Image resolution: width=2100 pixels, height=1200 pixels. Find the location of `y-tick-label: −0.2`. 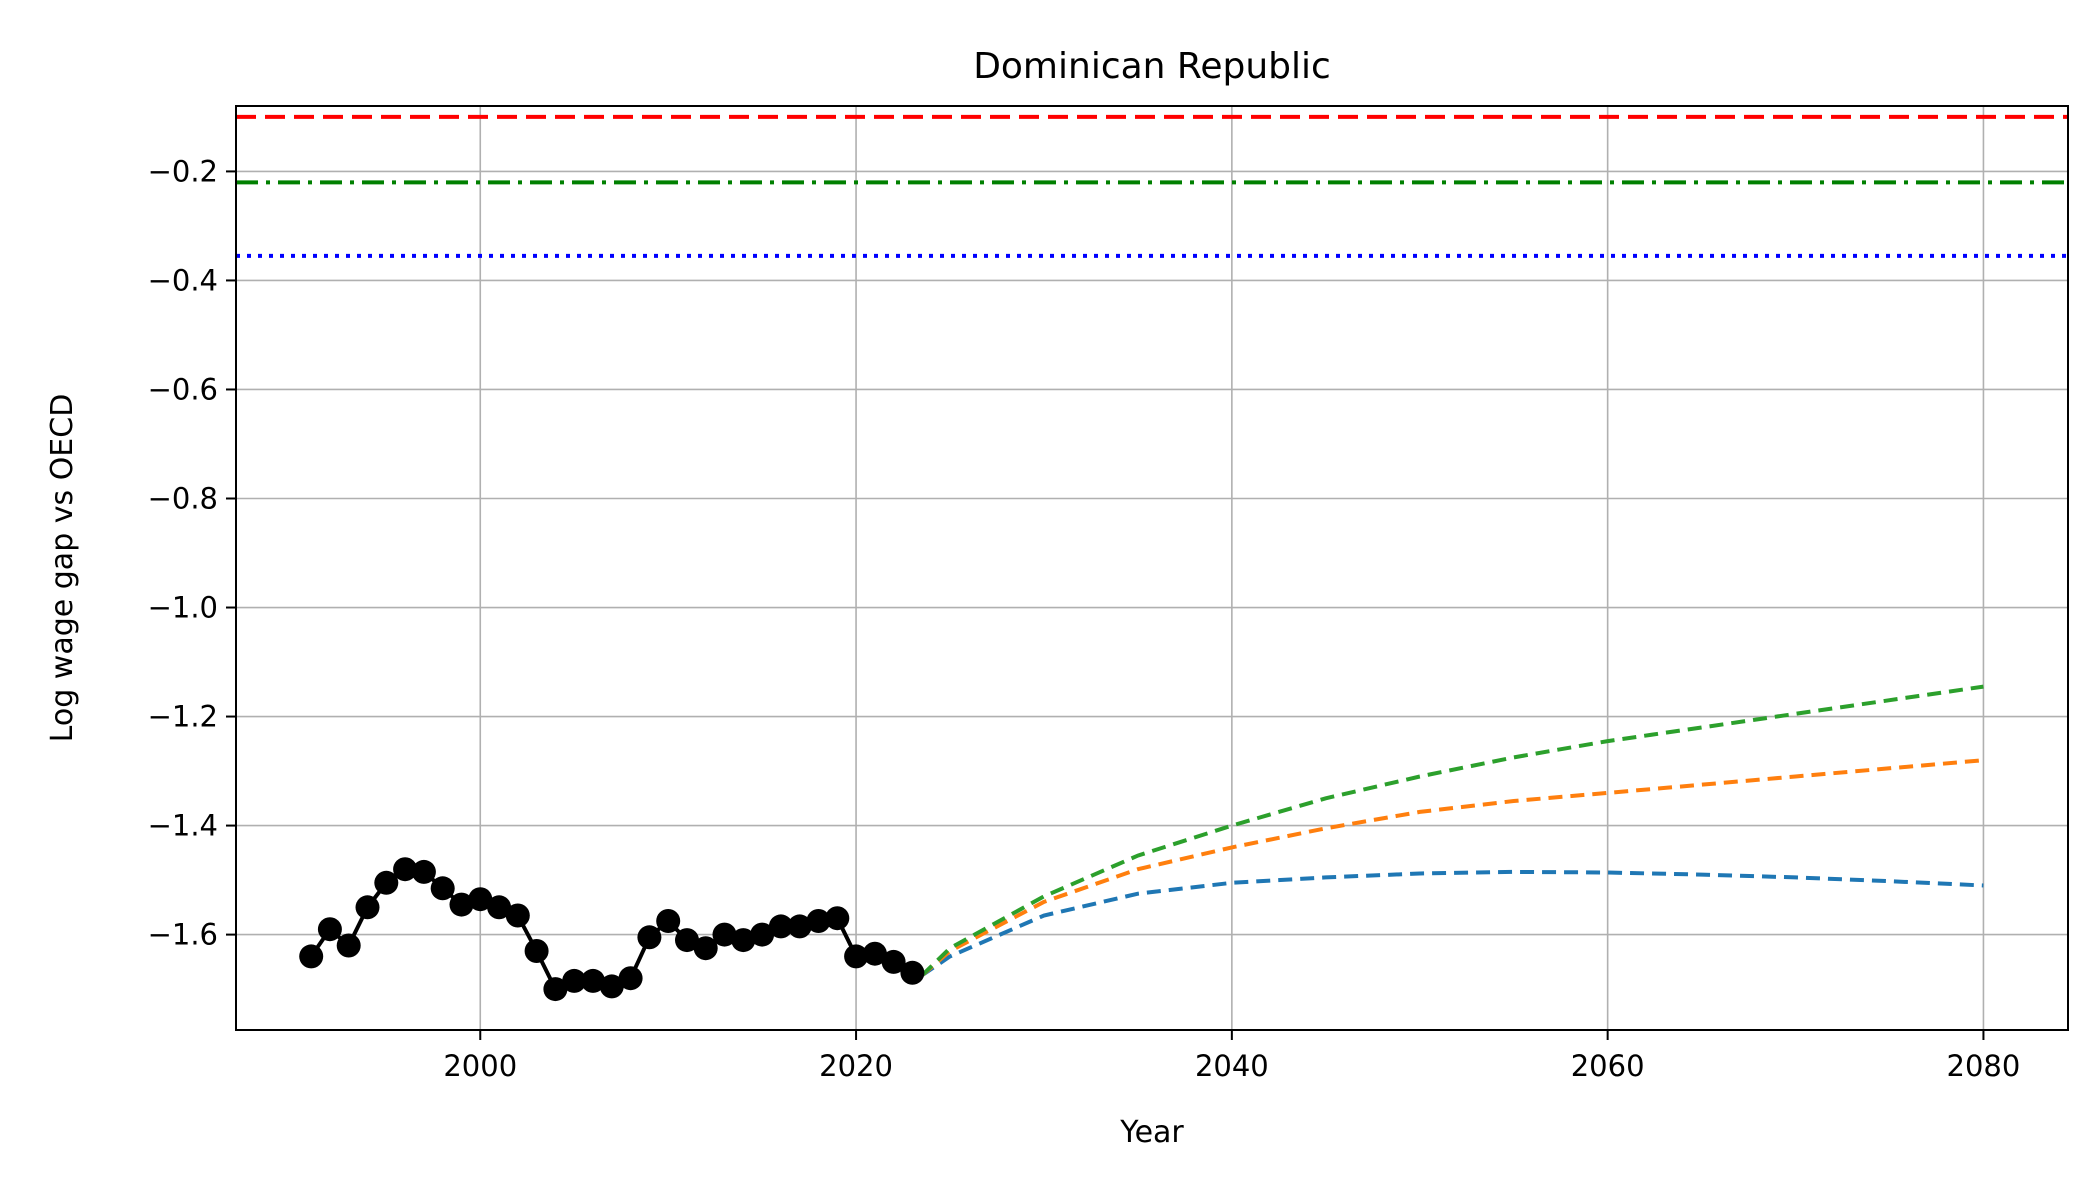

y-tick-label: −0.2 is located at coordinates (183, 171).